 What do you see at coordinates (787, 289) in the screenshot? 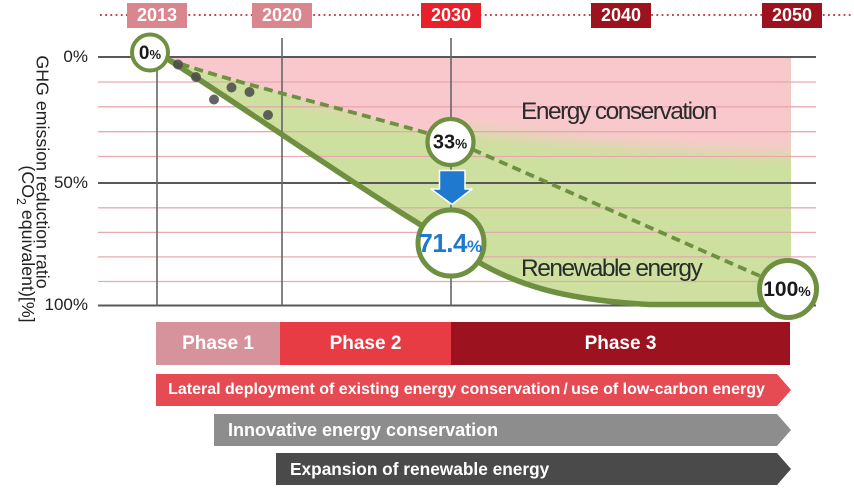
I see `svg-text: 100%` at bounding box center [787, 289].